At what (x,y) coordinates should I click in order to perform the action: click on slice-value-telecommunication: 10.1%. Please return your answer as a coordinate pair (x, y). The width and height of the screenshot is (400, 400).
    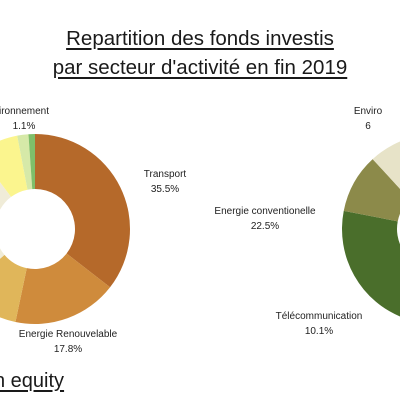
    Looking at the image, I should click on (319, 331).